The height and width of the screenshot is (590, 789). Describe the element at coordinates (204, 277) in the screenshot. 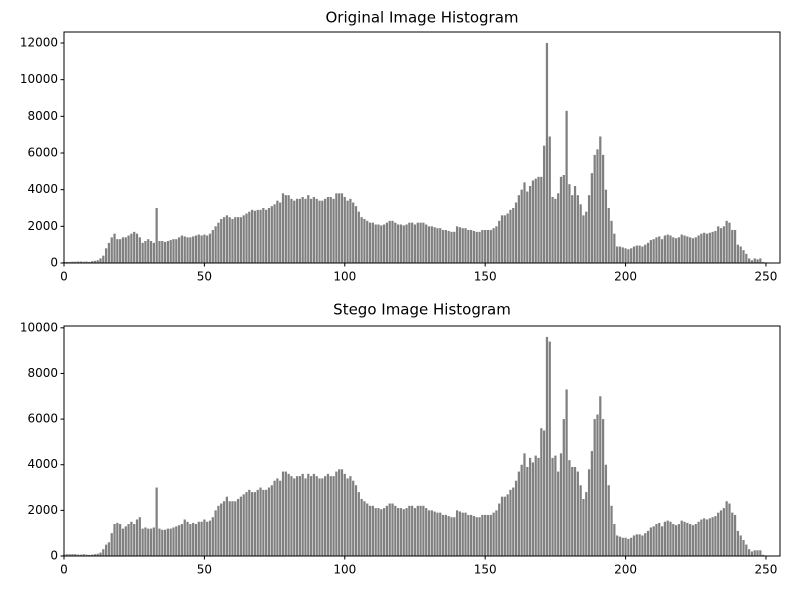

I see `x-tick-label: 50` at that location.